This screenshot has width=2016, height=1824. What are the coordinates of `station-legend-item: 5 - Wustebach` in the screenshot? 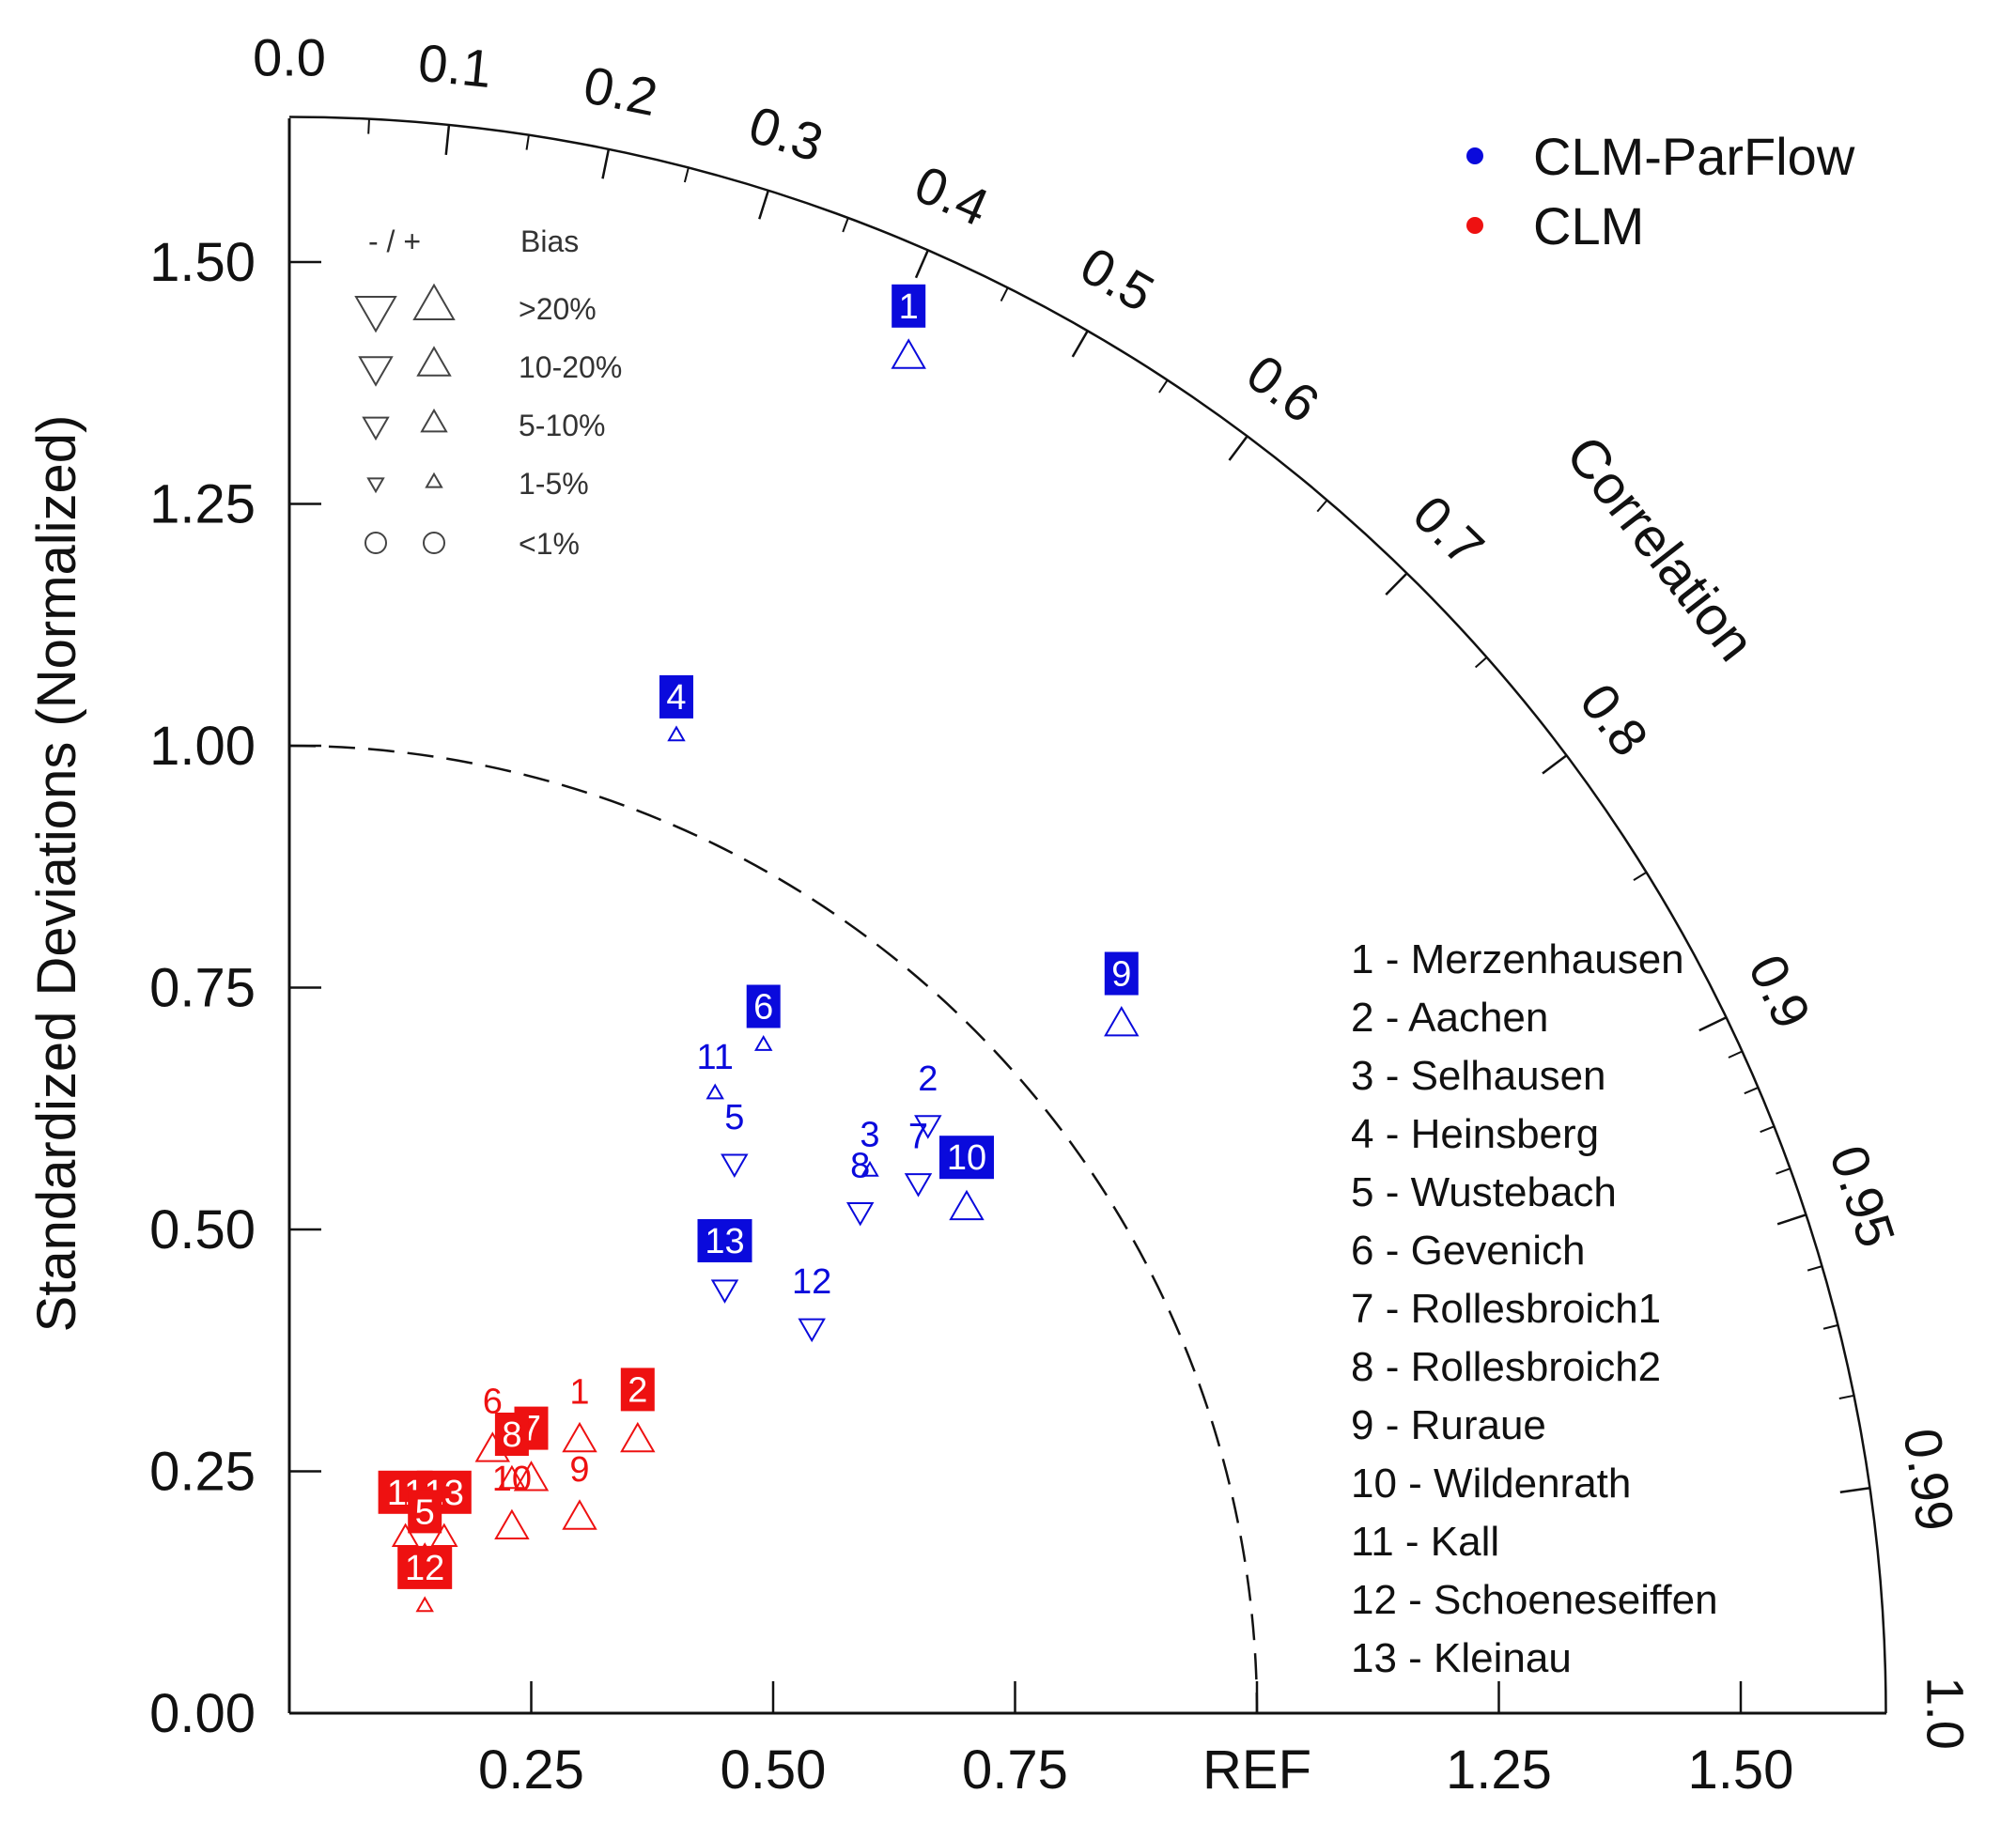 It's located at (1484, 1192).